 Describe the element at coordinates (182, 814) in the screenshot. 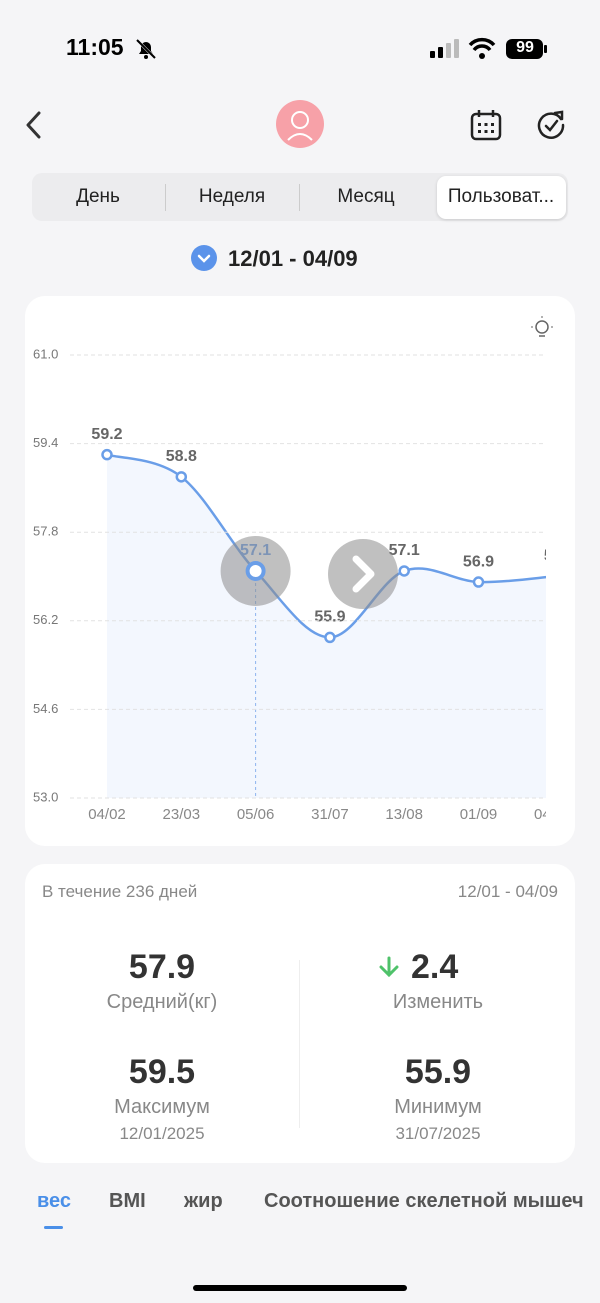

I see `x-tick-label: 23/03` at that location.